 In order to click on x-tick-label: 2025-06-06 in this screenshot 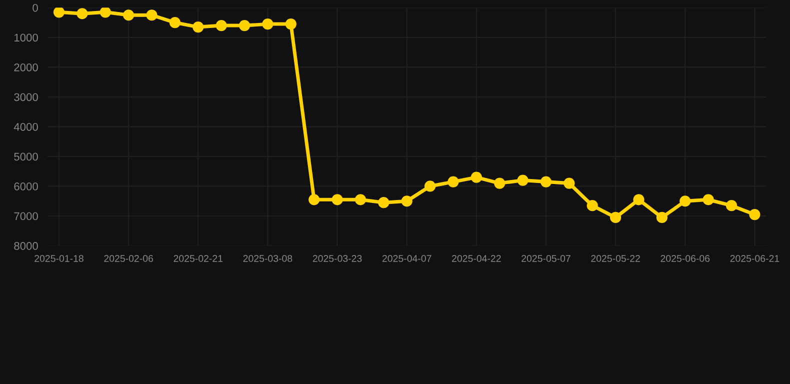, I will do `click(685, 258)`.